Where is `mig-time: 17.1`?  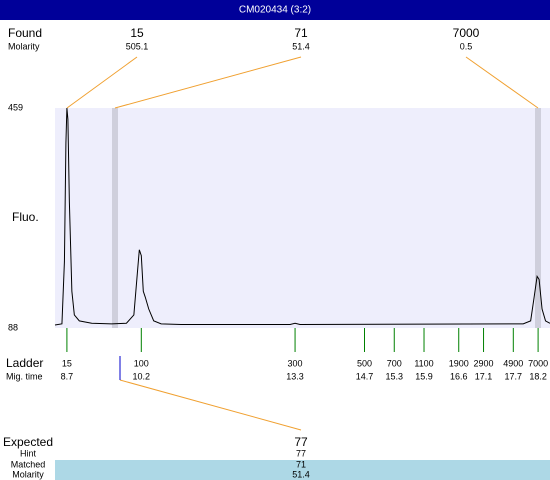
mig-time: 17.1 is located at coordinates (484, 376).